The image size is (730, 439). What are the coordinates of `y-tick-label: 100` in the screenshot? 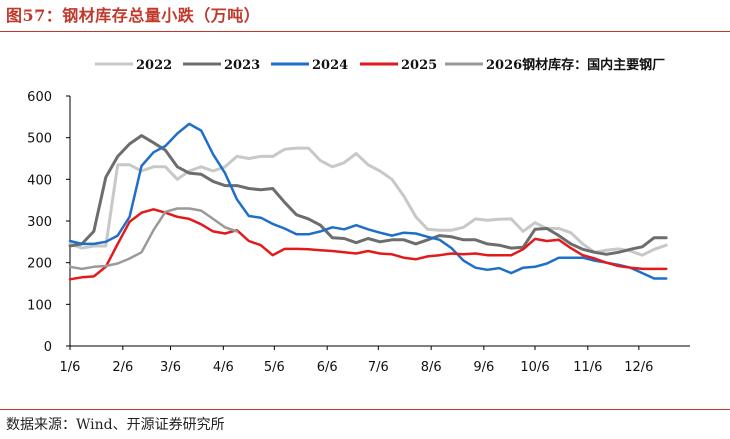 It's located at (39, 305).